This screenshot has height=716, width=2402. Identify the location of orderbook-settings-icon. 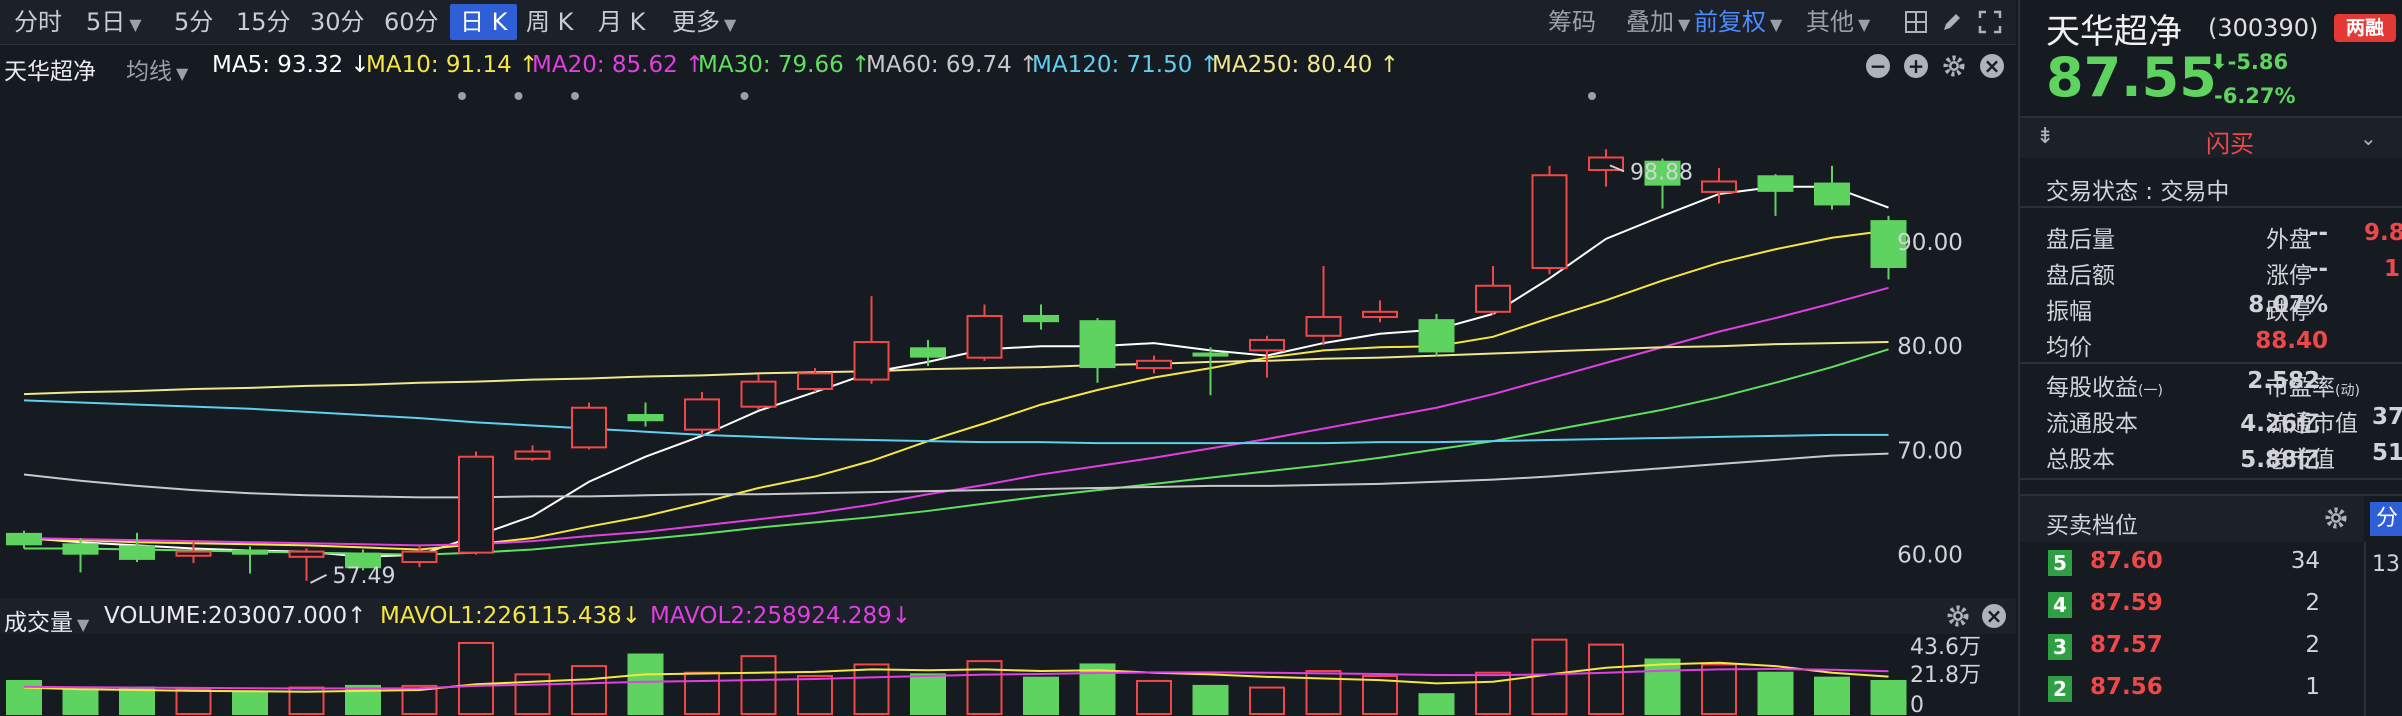
(2336, 518).